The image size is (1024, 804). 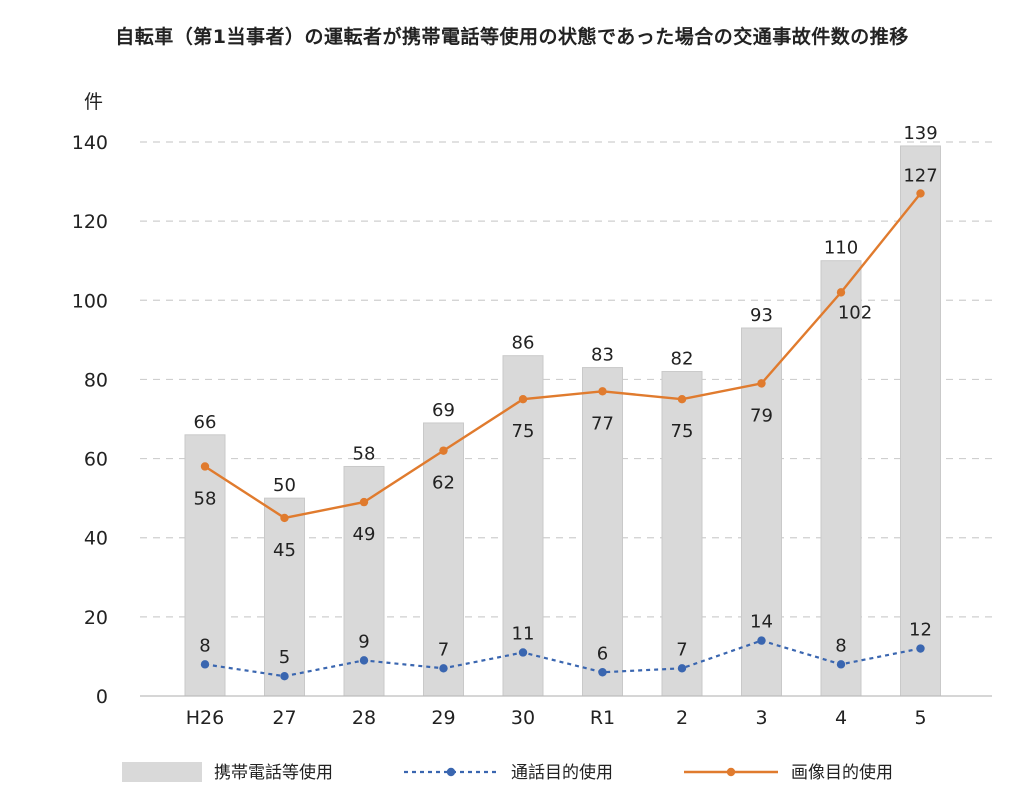 I want to click on x-axis: H26 27 28 29 30 R1 2 3 4 5, so click(x=566, y=712).